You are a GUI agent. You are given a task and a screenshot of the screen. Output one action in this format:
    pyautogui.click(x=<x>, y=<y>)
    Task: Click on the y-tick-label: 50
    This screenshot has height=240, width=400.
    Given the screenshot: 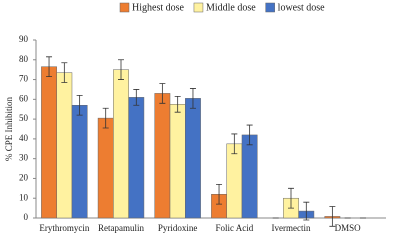 What is the action you would take?
    pyautogui.click(x=24, y=118)
    